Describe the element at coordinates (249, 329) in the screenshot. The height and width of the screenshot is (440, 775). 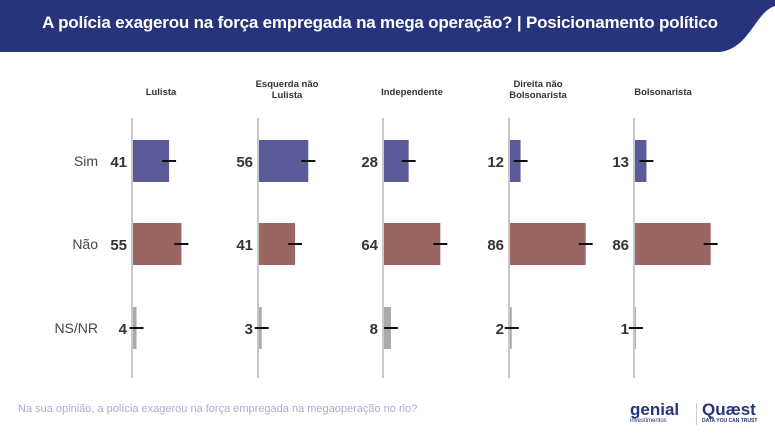
I see `data-label: 3` at that location.